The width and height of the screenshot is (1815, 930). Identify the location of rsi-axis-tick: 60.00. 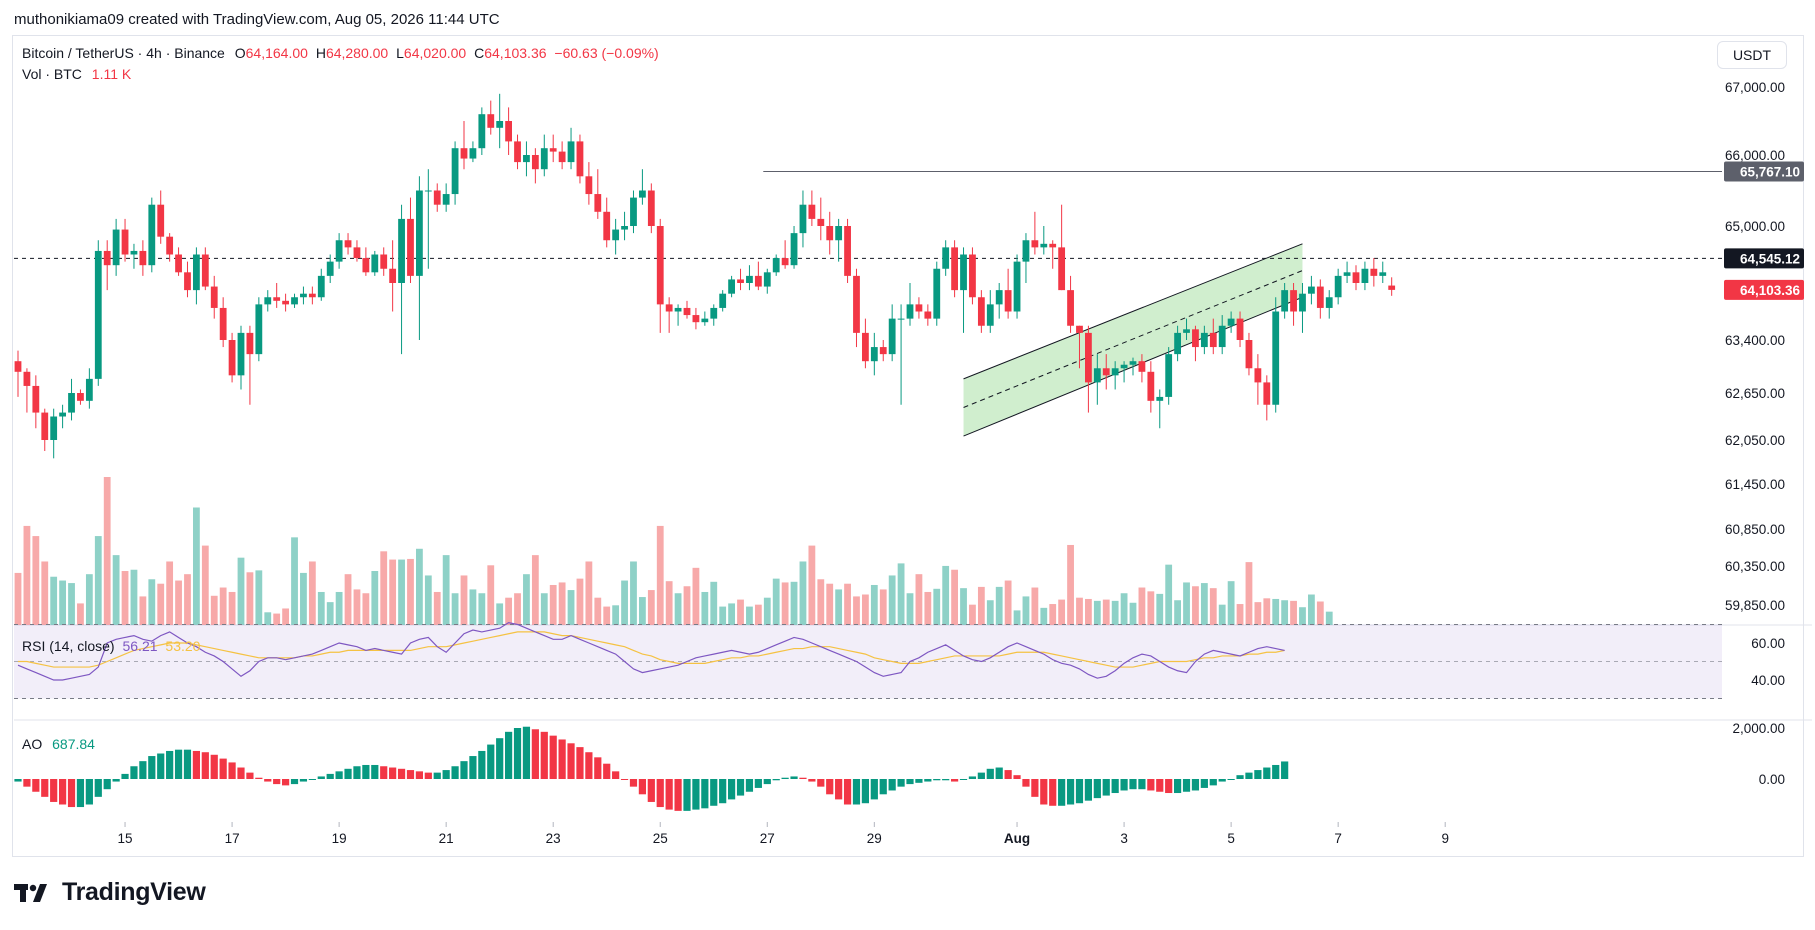
(1768, 643).